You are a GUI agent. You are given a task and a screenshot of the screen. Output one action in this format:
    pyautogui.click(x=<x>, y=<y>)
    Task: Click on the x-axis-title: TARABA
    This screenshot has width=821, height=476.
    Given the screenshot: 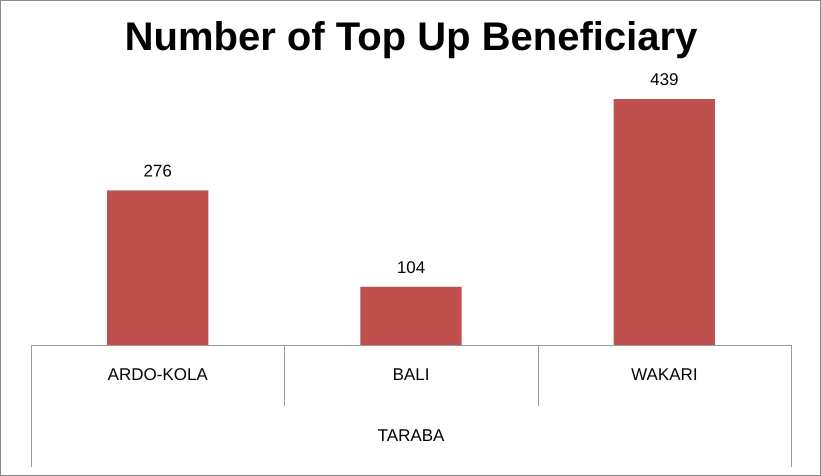 What is the action you would take?
    pyautogui.click(x=412, y=436)
    